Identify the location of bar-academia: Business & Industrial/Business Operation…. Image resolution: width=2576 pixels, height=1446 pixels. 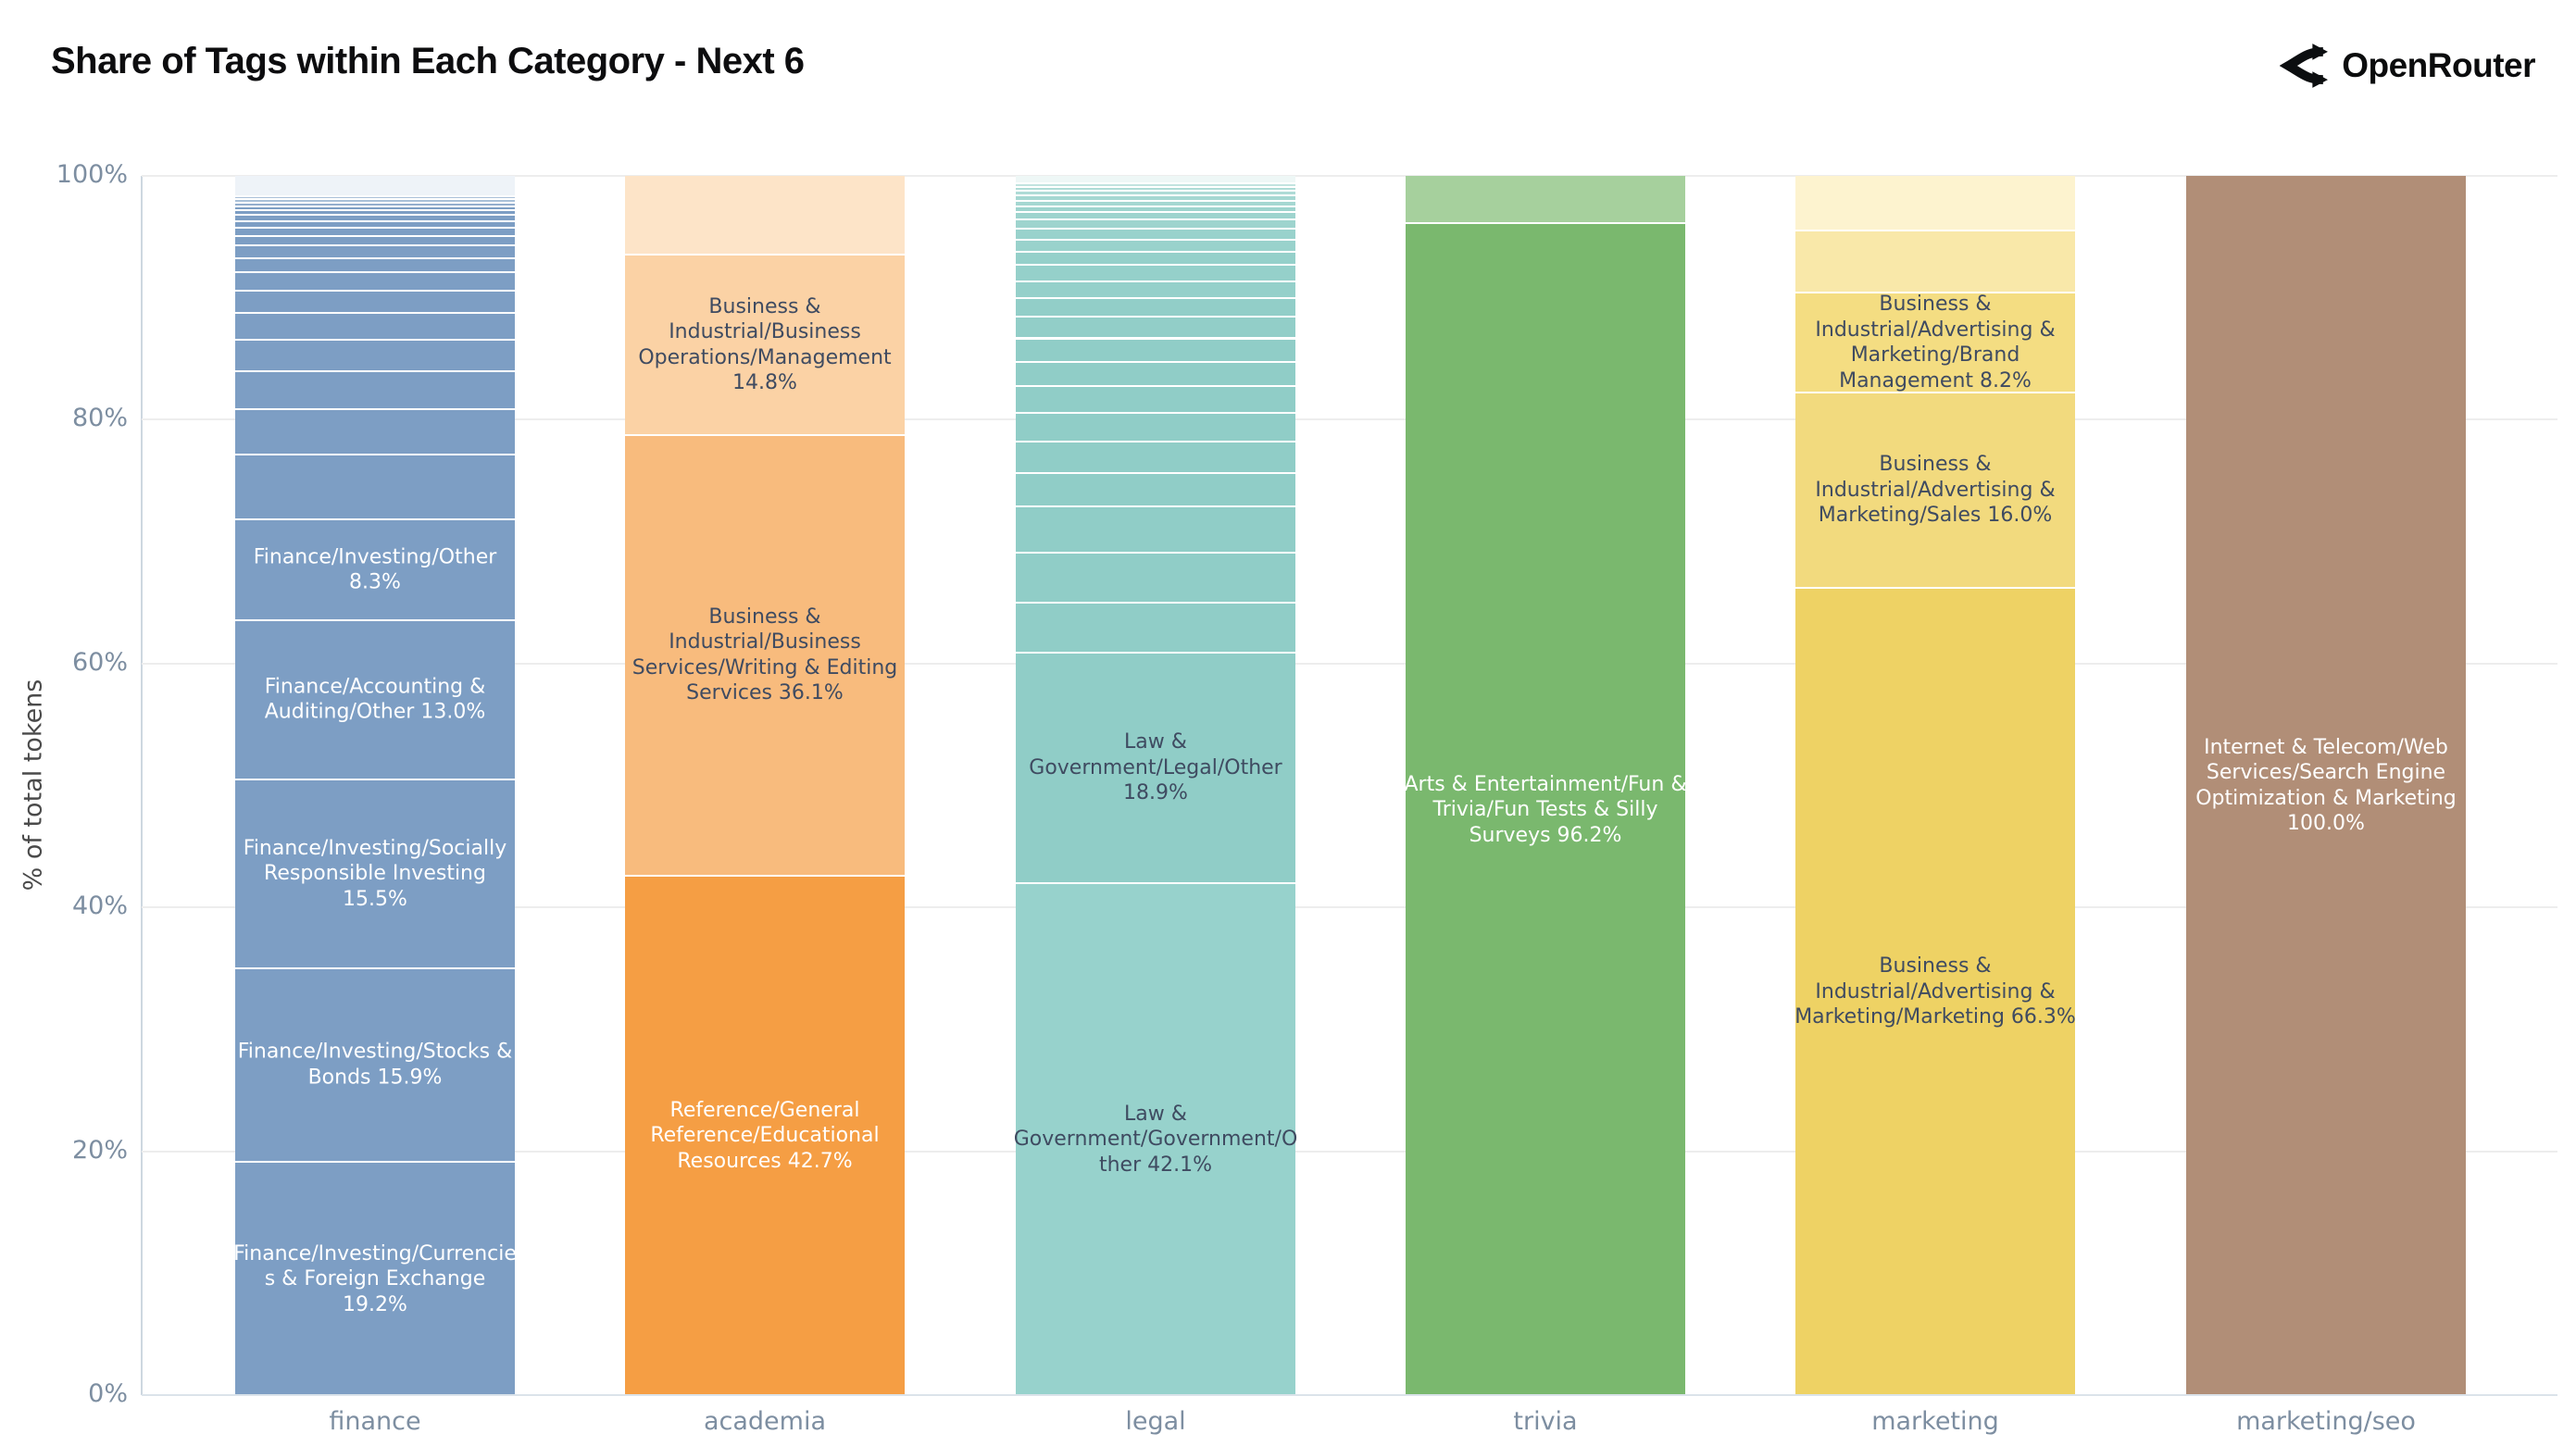
(765, 785).